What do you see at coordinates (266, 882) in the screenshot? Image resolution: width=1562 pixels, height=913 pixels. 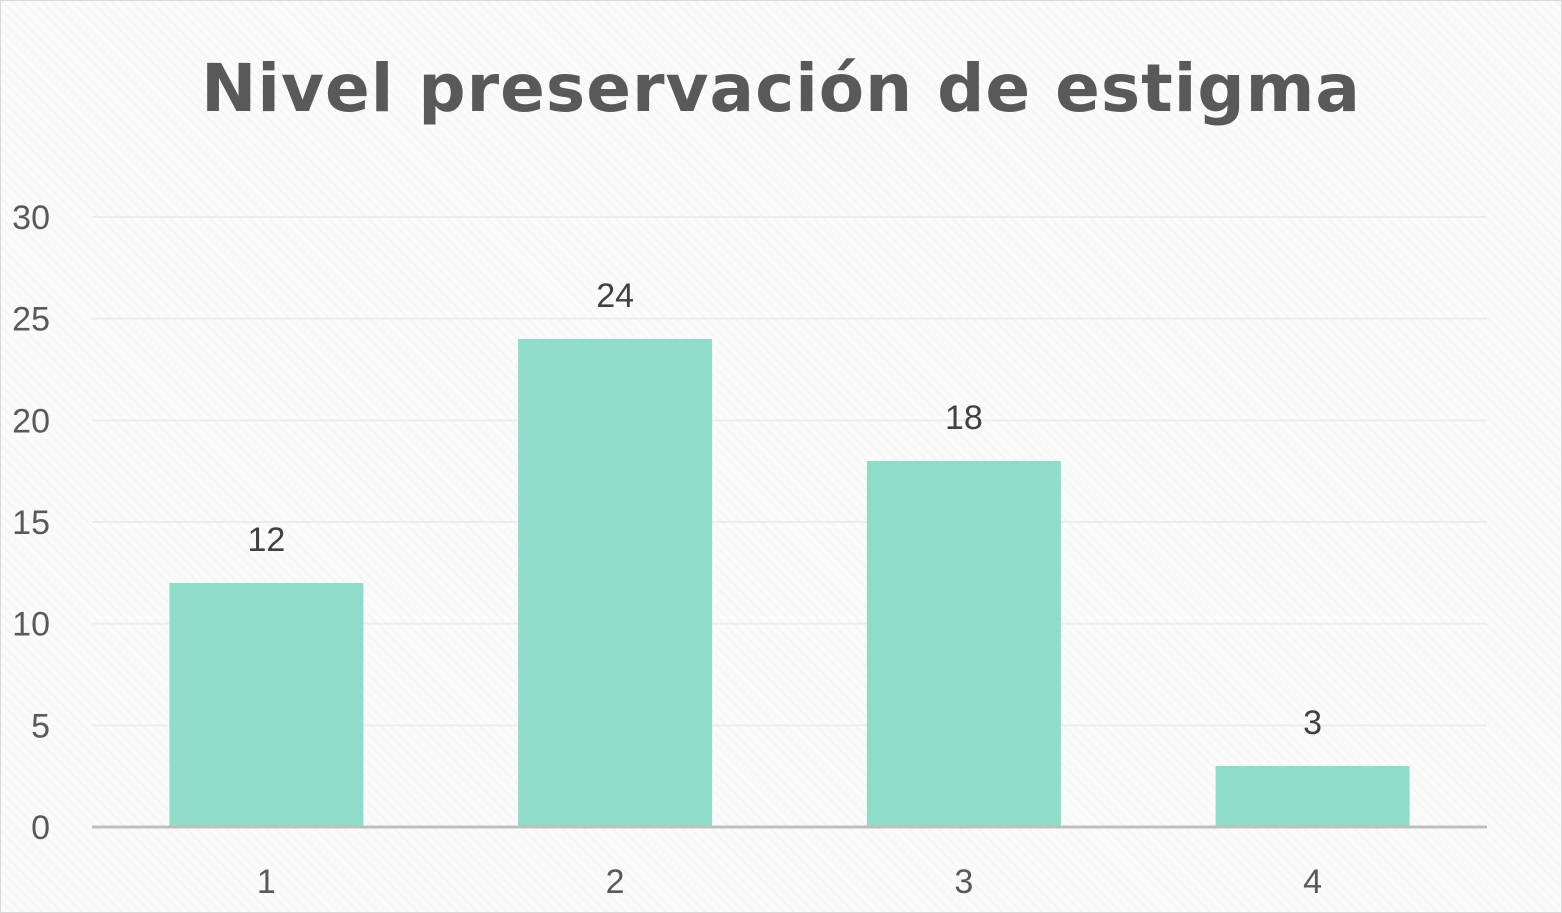 I see `x-tick-label: 1` at bounding box center [266, 882].